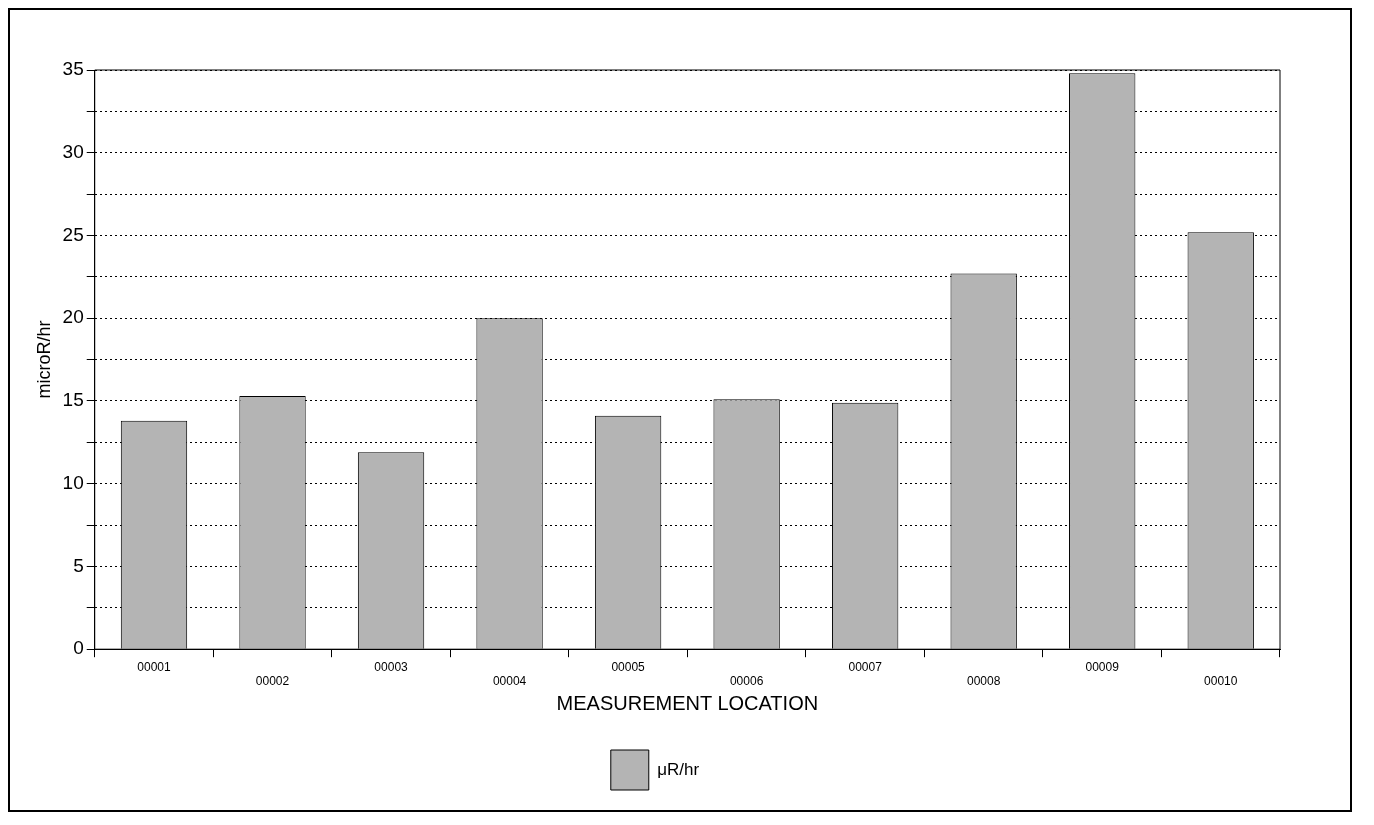 This screenshot has height=825, width=1374. I want to click on y-tick-label: 35, so click(73, 69).